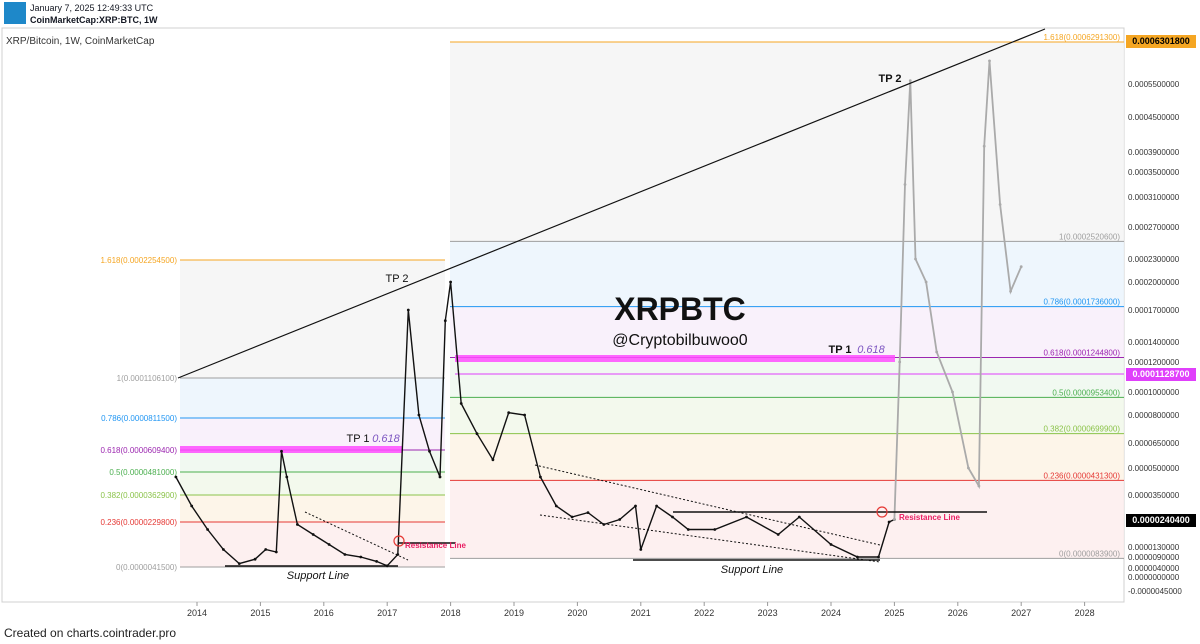 The image size is (1200, 644). I want to click on chart-title: XRP/Bitcoin, 1W, CoinMarketCap, so click(80, 41).